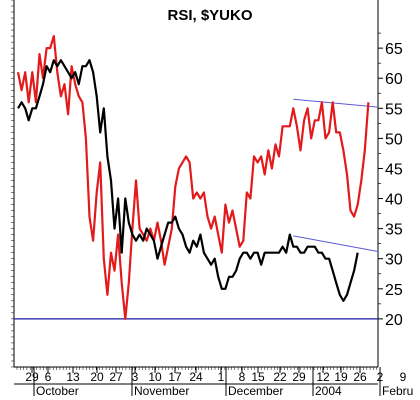 This screenshot has height=400, width=420. What do you see at coordinates (323, 377) in the screenshot?
I see `x-tick-label: 12` at bounding box center [323, 377].